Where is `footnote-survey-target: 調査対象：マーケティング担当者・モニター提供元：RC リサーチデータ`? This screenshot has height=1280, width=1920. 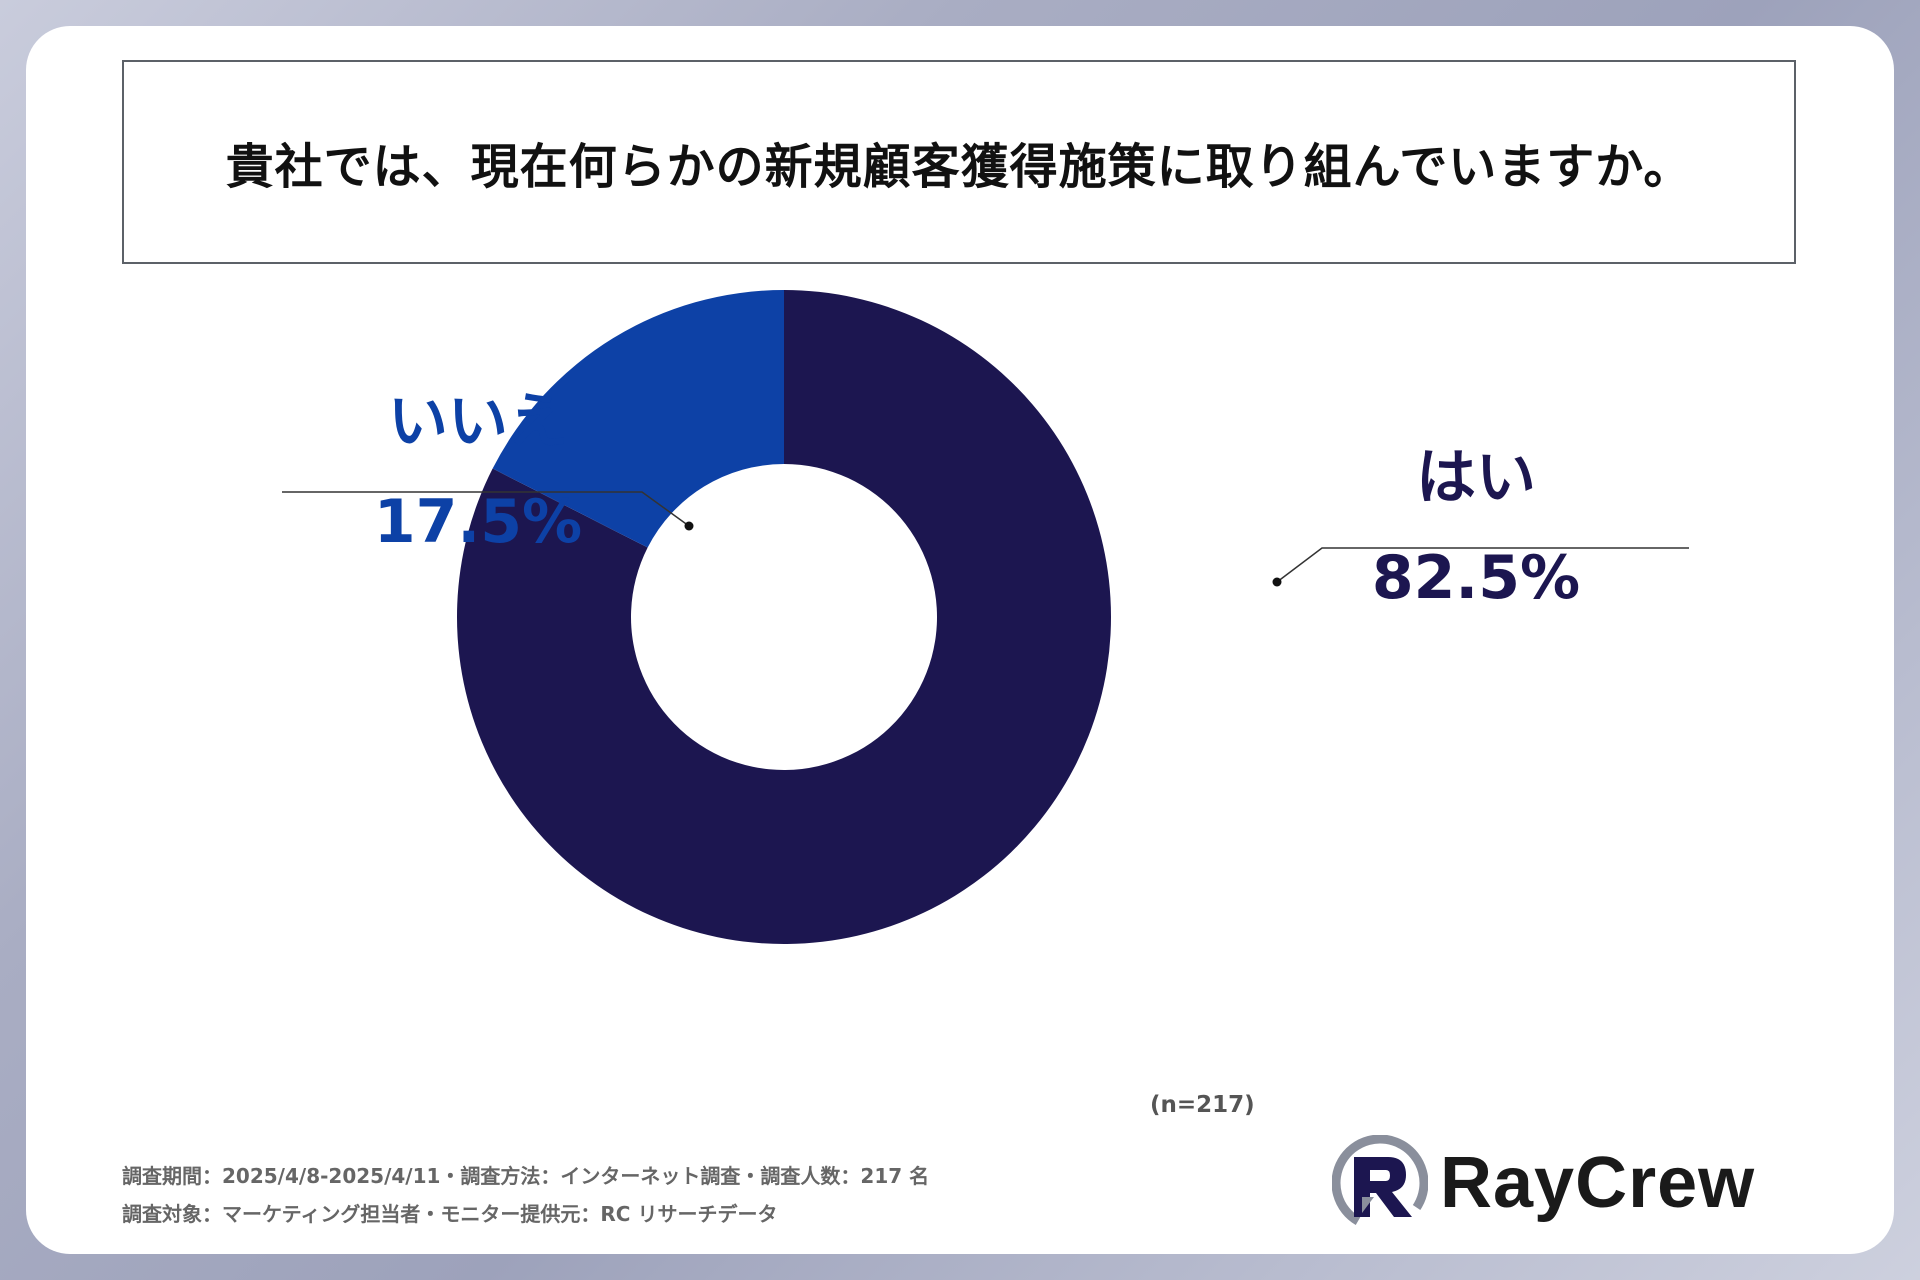 footnote-survey-target: 調査対象：マーケティング担当者・モニター提供元：RC リサーチデータ is located at coordinates (450, 1214).